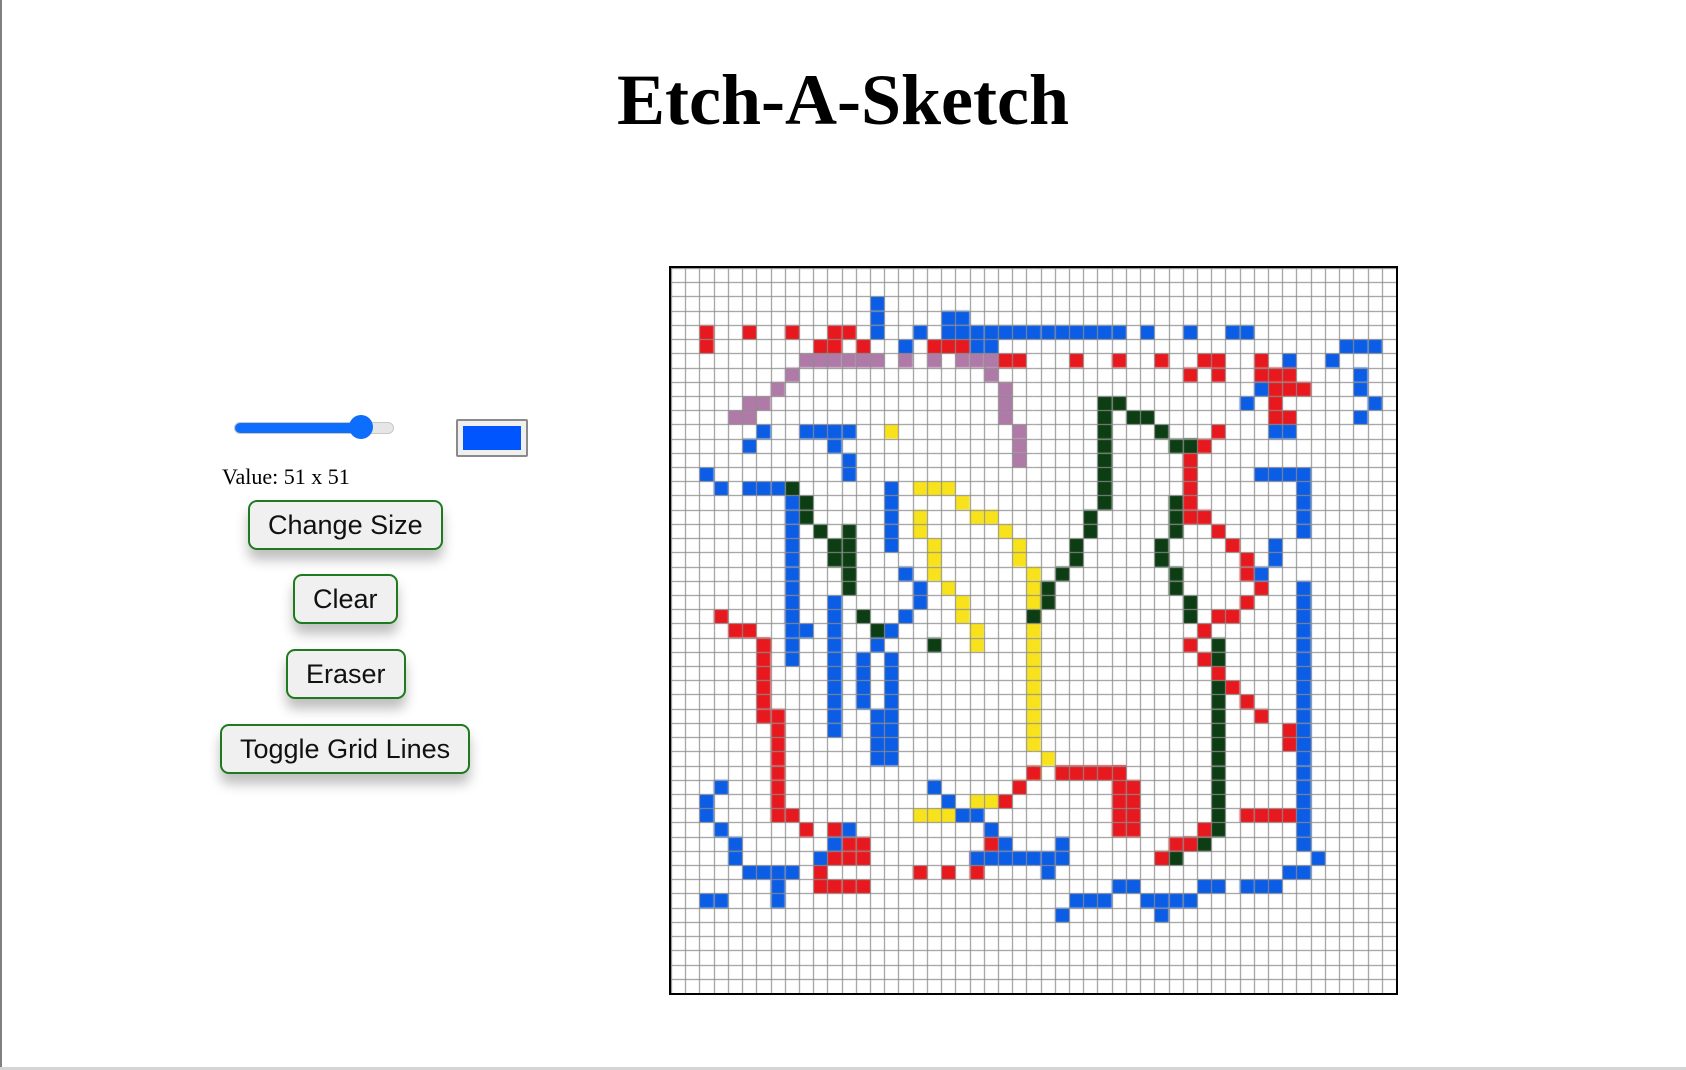  What do you see at coordinates (843, 1068) in the screenshot?
I see `window-bottom-edge` at bounding box center [843, 1068].